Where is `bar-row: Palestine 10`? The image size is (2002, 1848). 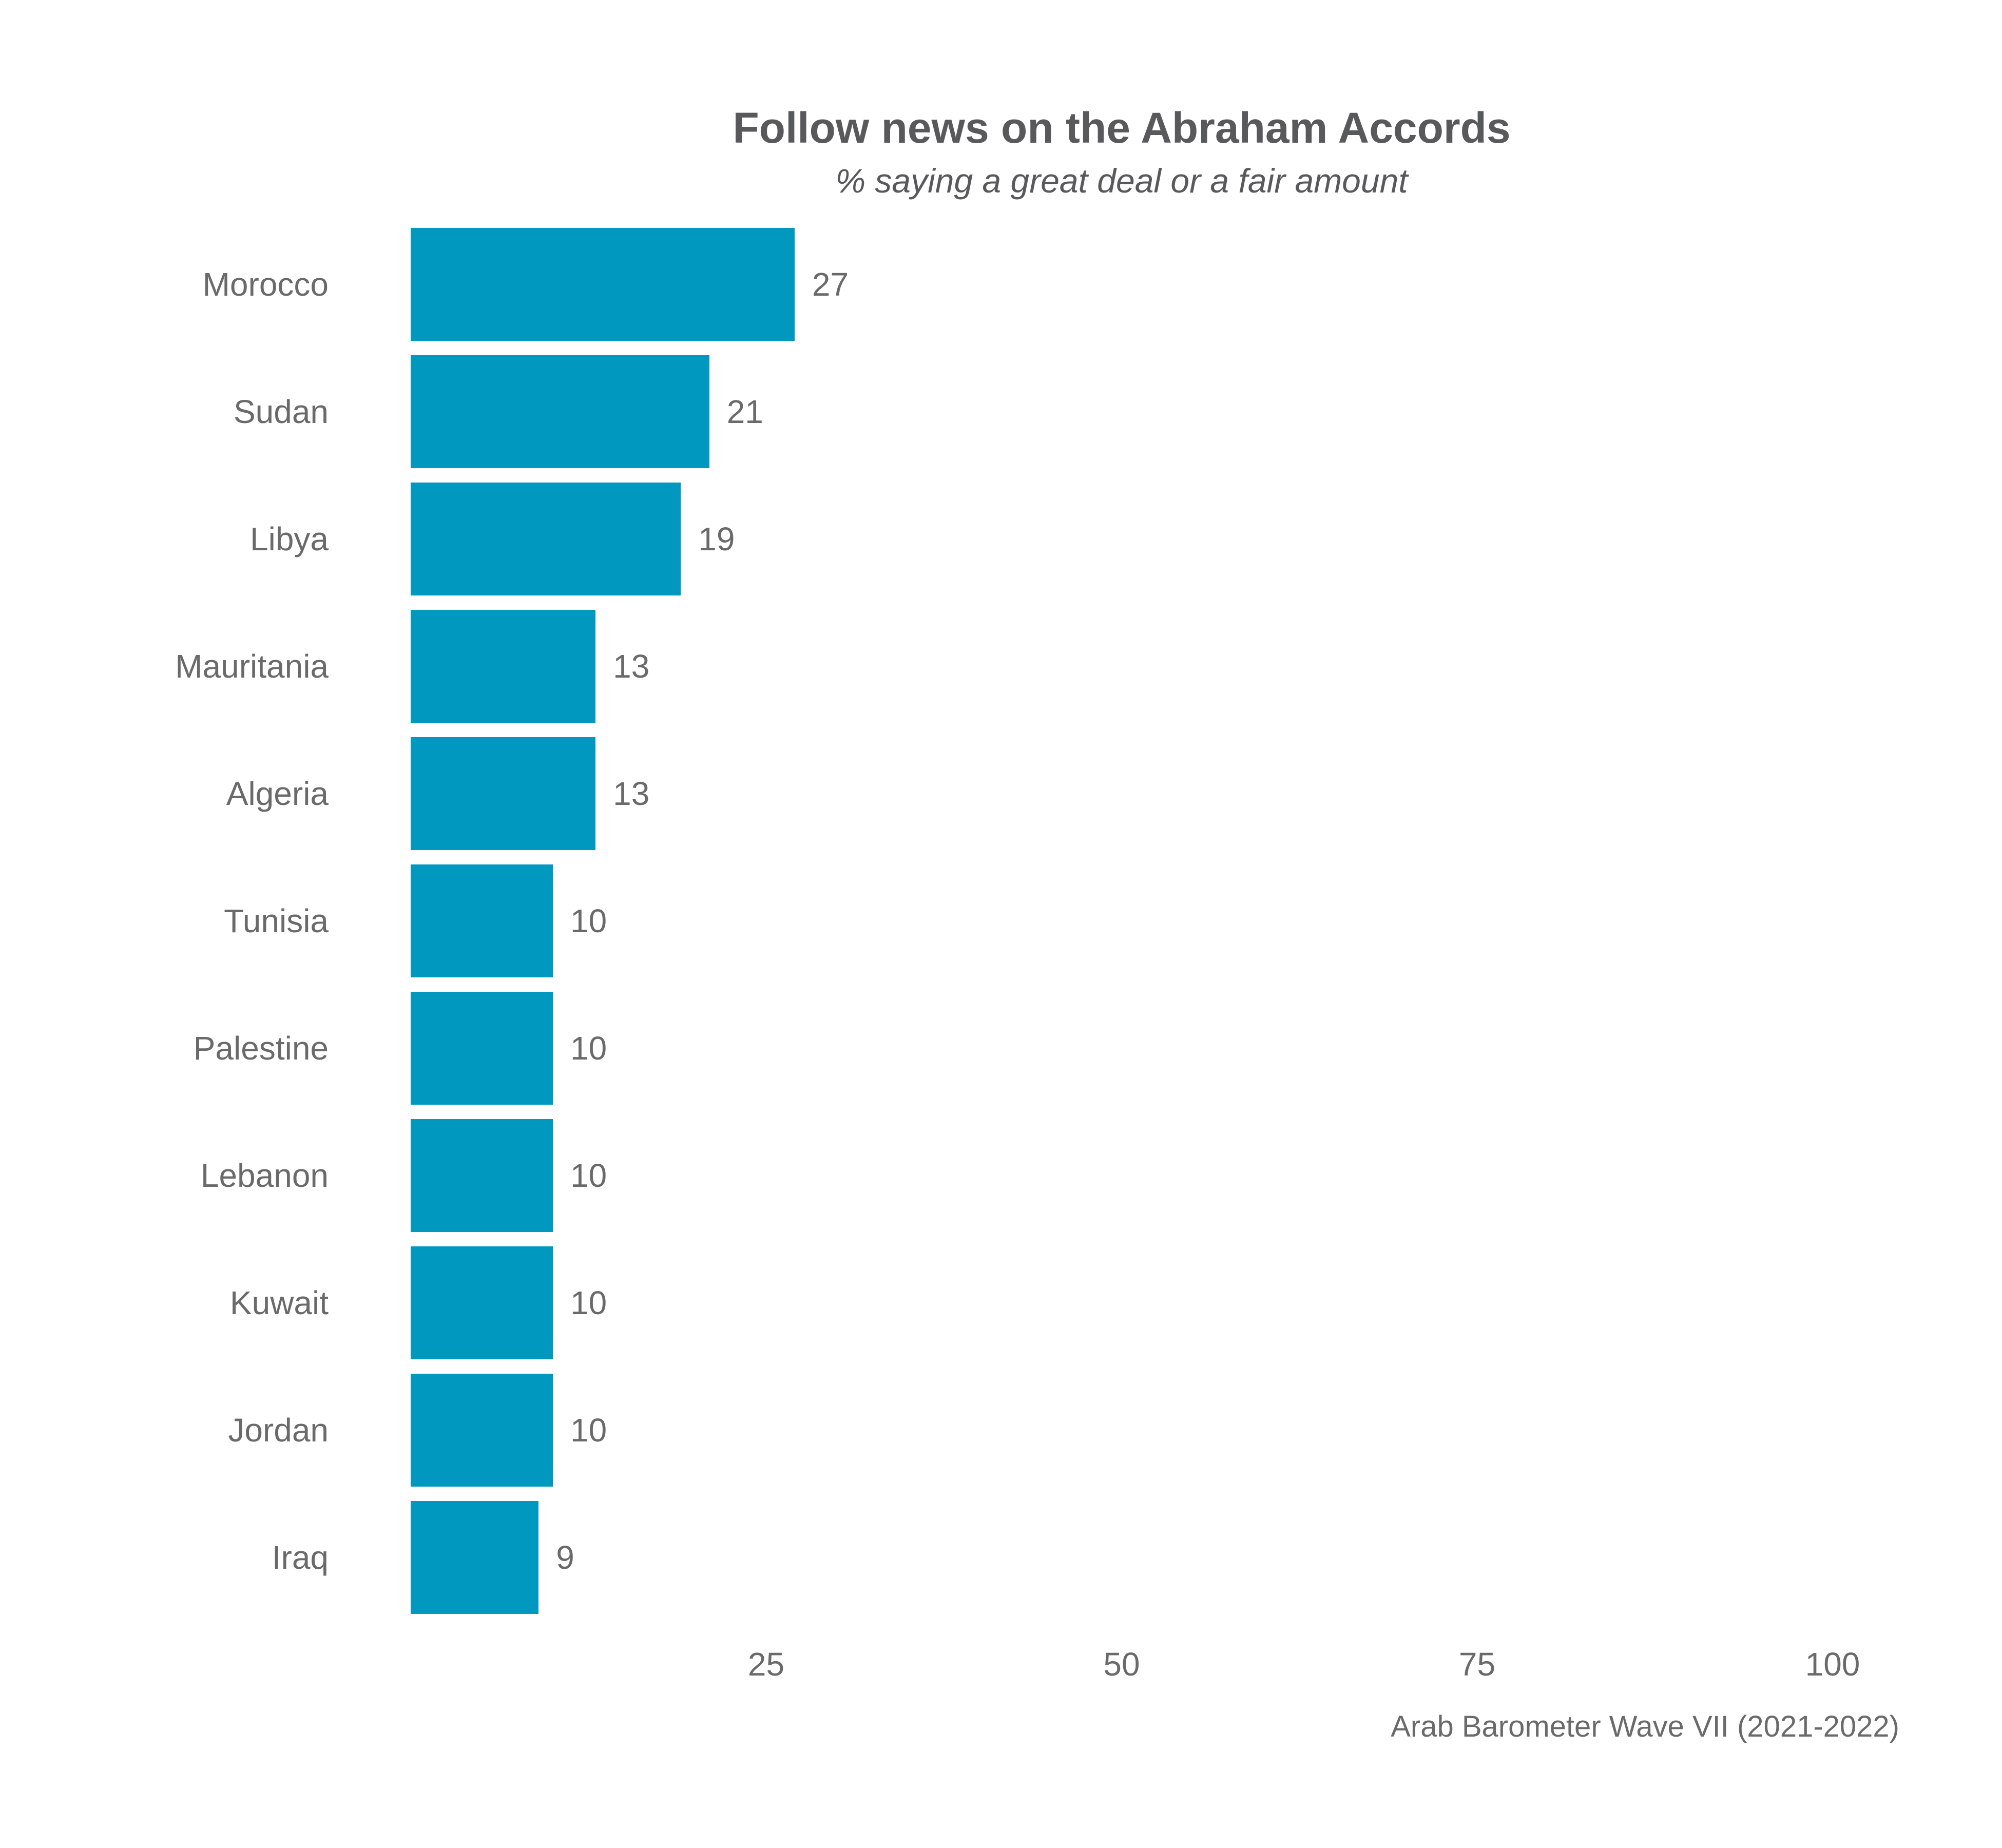 bar-row: Palestine 10 is located at coordinates (1001, 1048).